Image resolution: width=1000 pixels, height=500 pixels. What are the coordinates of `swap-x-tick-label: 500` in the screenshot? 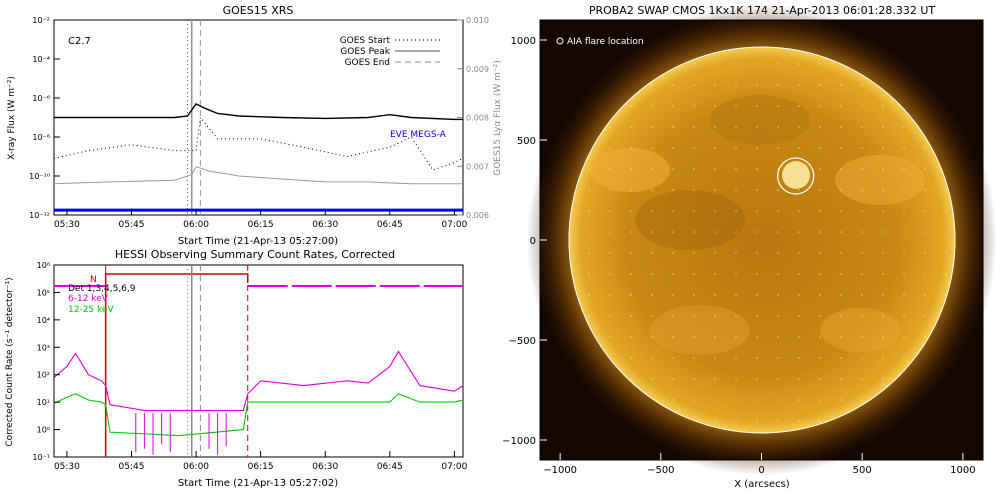 It's located at (862, 470).